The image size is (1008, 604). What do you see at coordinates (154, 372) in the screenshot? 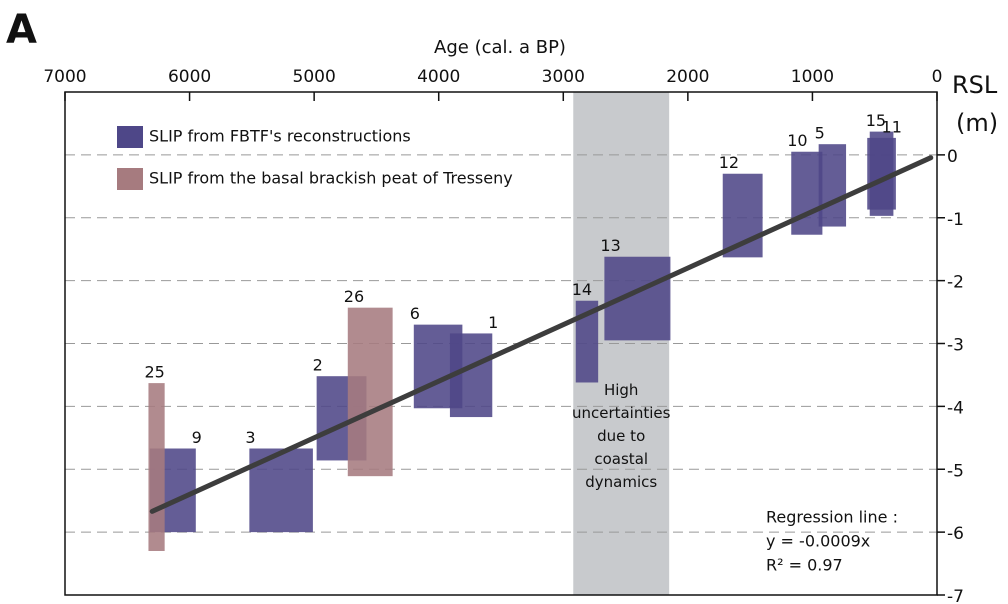
I see `box-label: 25` at bounding box center [154, 372].